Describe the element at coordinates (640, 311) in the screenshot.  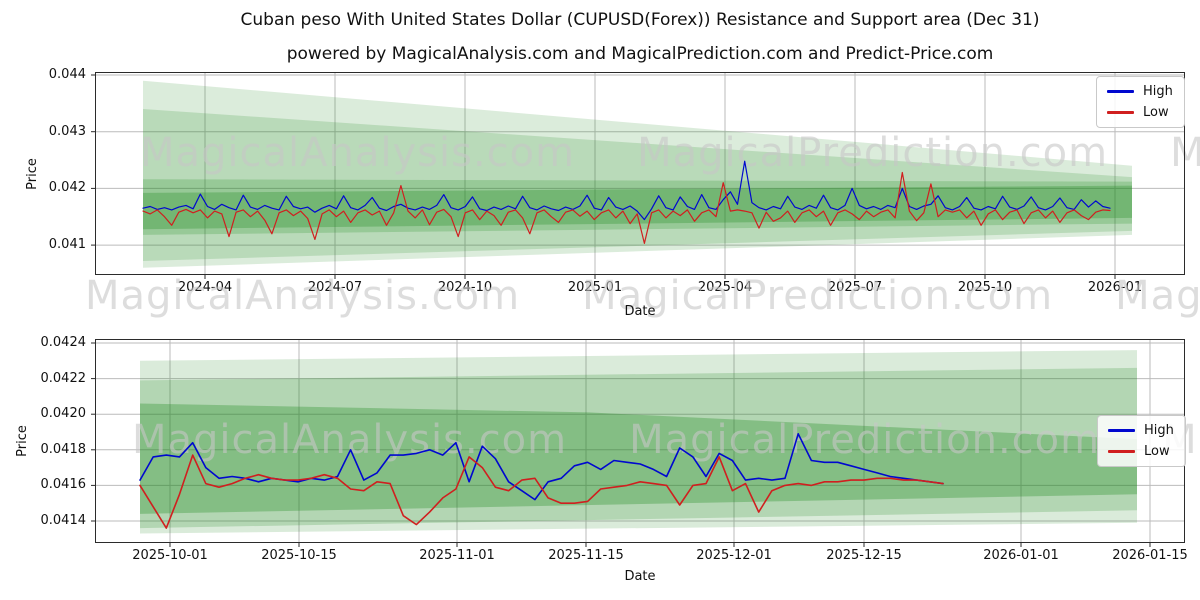
I see `x-axis-label-top: Date` at that location.